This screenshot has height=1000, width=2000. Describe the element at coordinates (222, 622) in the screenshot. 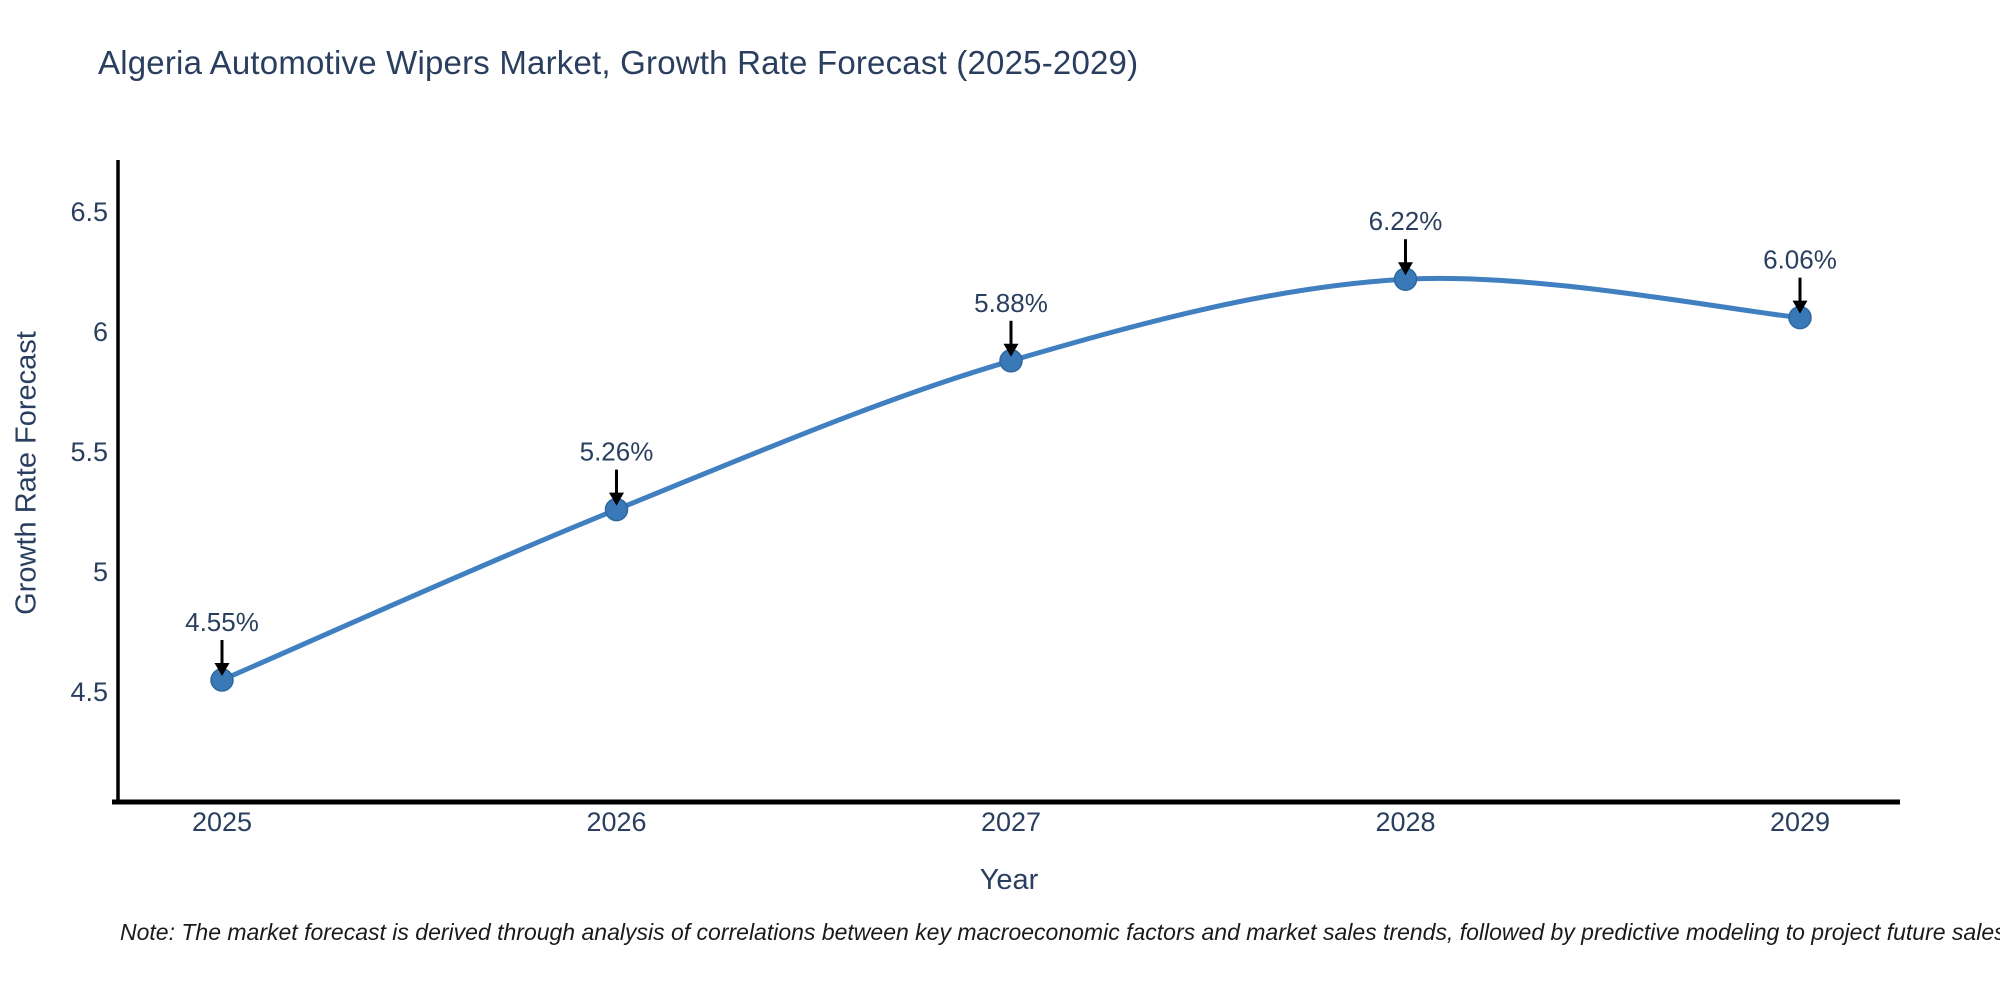

I see `data-point-label: 4.55%` at that location.